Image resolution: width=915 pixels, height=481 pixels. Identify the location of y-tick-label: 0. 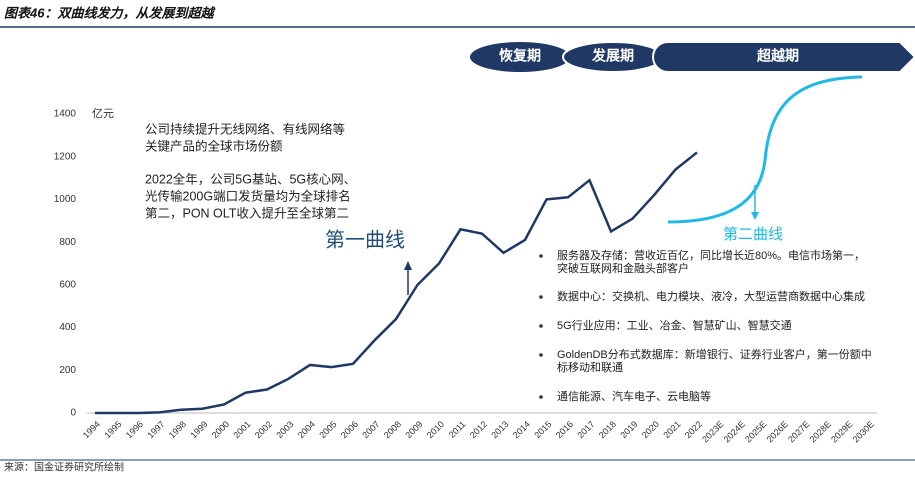
(73, 413).